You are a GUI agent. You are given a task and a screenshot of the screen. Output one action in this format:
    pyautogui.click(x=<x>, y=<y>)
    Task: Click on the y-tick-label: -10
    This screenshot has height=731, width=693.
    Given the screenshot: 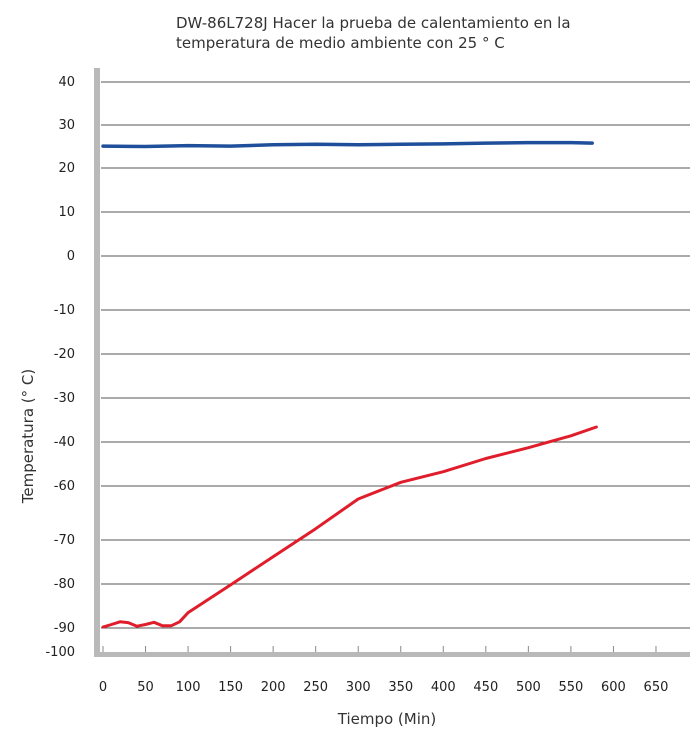 What is the action you would take?
    pyautogui.click(x=64, y=310)
    